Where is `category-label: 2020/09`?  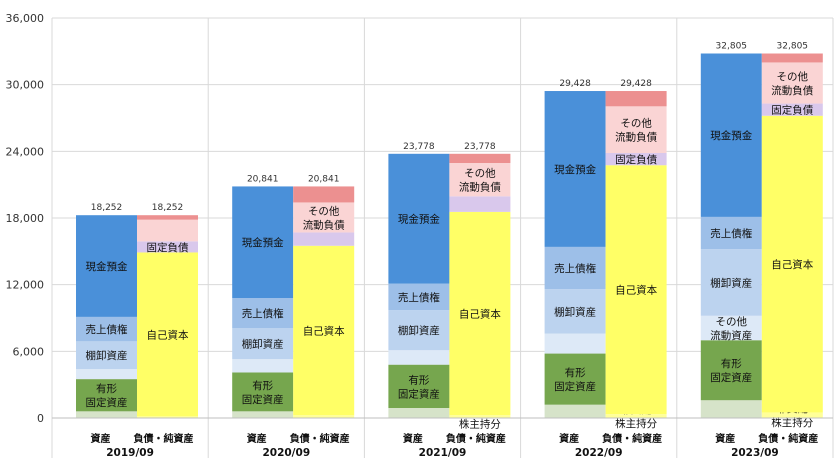 category-label: 2020/09 is located at coordinates (286, 453).